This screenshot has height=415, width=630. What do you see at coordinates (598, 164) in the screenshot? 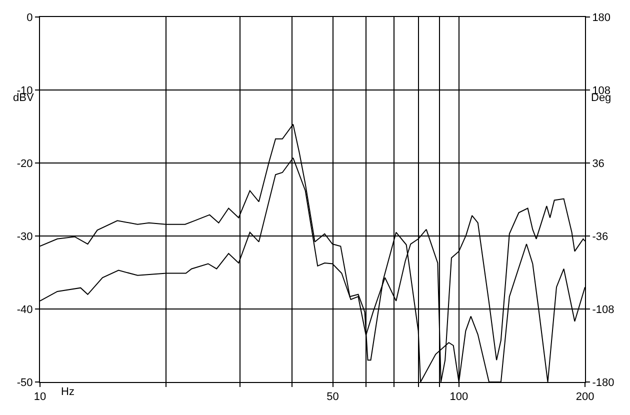
I see `y2-tick-label: 36` at bounding box center [598, 164].